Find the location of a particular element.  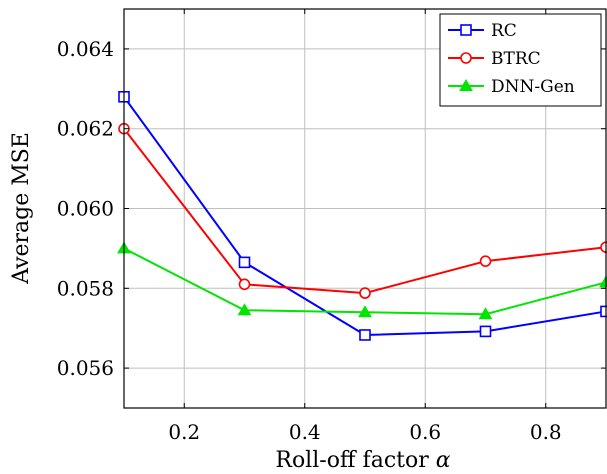

x-tick-label: 0.8 is located at coordinates (546, 432).